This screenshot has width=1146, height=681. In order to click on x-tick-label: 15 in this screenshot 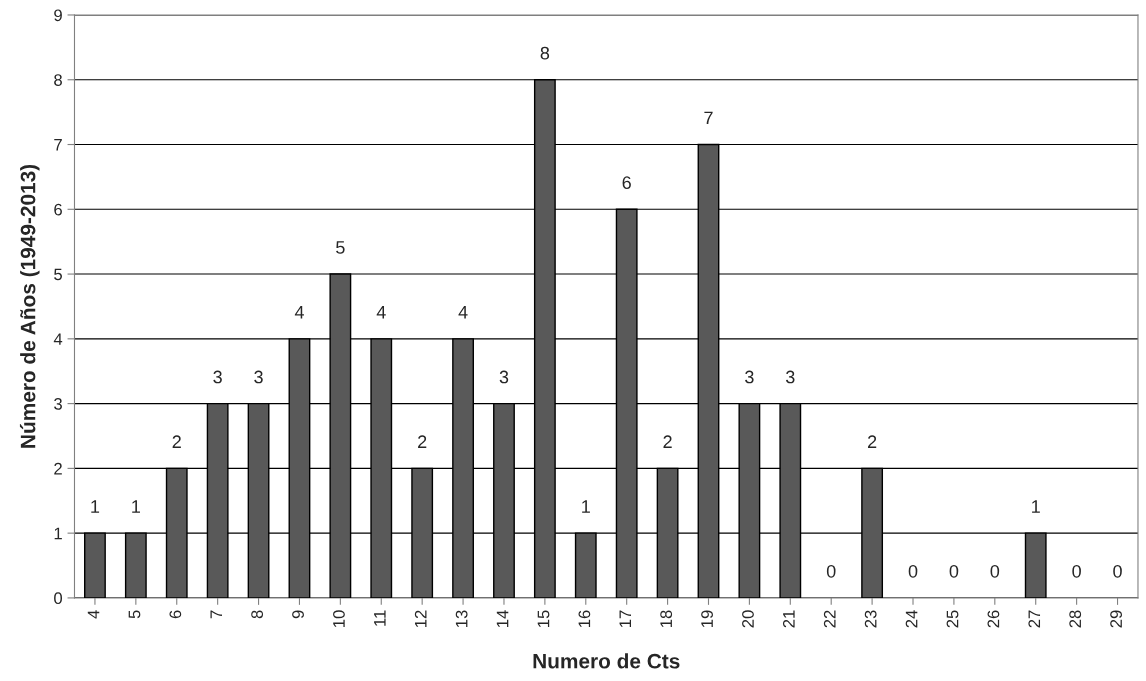, I will do `click(543, 618)`.